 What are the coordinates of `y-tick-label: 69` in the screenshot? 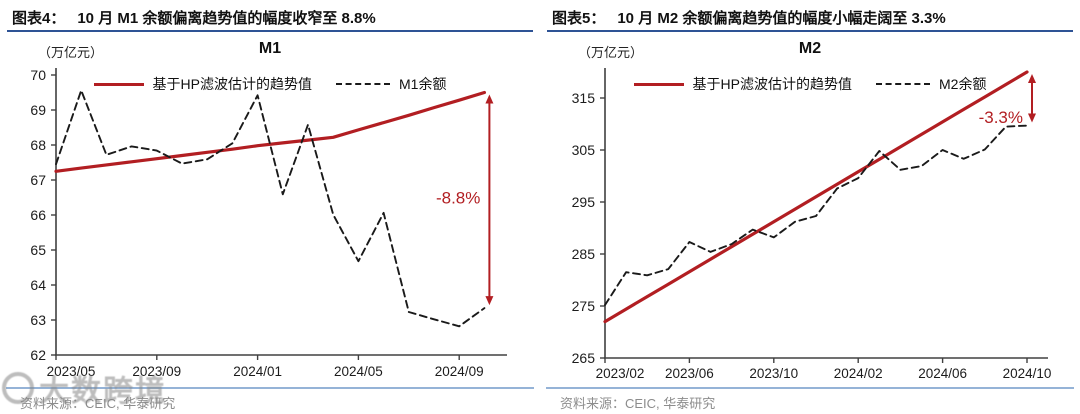 It's located at (38, 110).